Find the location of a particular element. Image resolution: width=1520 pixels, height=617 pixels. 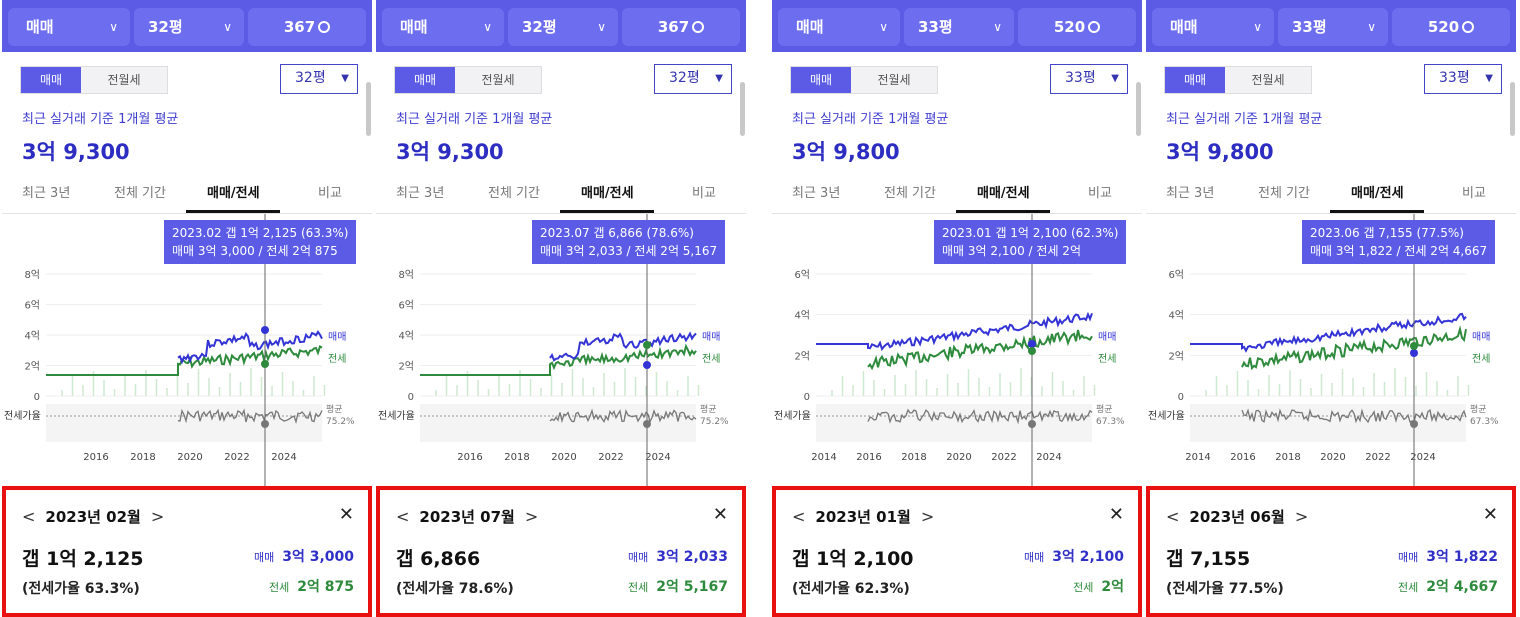

tooltip-line-prices: 매매 3억 3,000 / 전세 2억 875 is located at coordinates (255, 251).